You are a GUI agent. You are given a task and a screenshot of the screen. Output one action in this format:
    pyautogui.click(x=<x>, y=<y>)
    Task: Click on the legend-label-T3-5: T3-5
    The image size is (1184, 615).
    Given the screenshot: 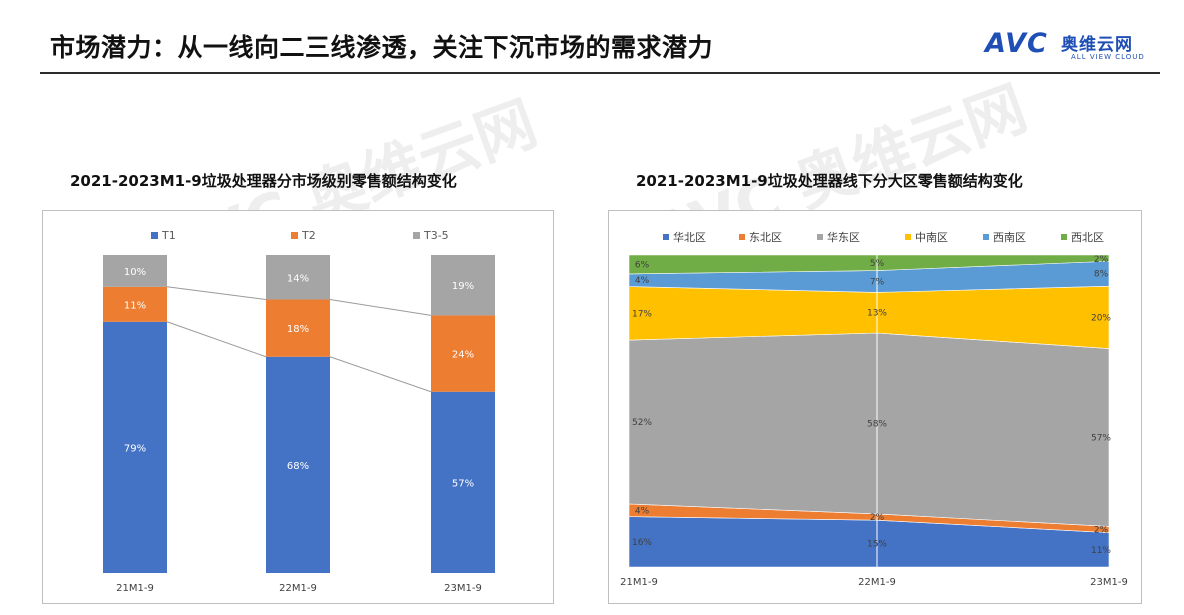 What is the action you would take?
    pyautogui.click(x=436, y=235)
    